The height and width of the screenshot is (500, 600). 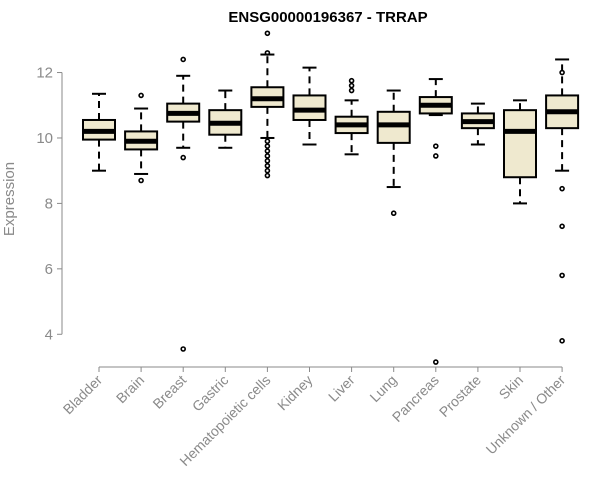 I want to click on y-tick-label: 8, so click(x=49, y=203).